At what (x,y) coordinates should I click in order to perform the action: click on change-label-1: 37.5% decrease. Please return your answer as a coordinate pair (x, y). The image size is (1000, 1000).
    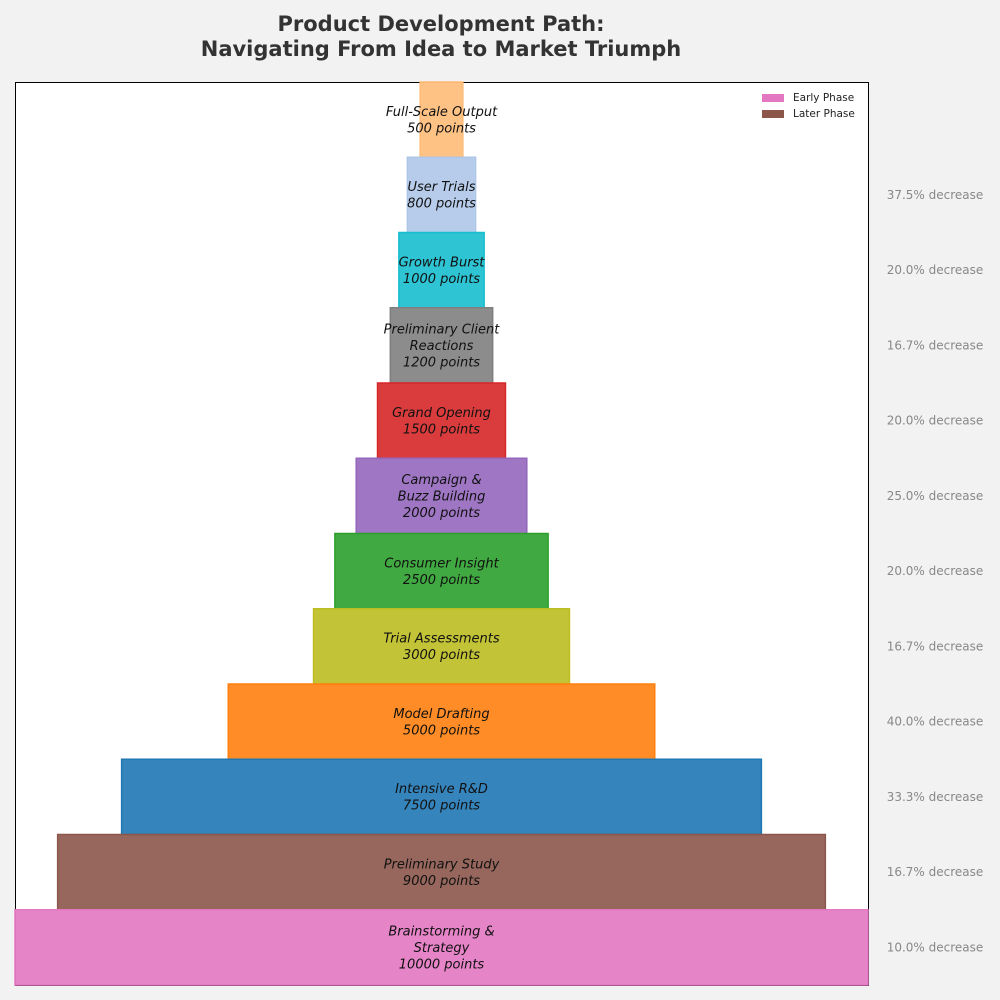
    Looking at the image, I should click on (935, 195).